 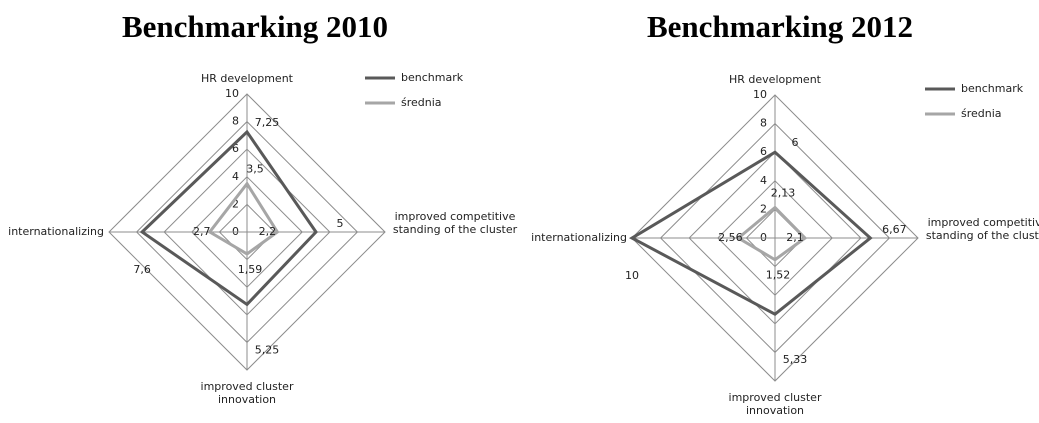 I want to click on data-label: 2,13, so click(x=783, y=193).